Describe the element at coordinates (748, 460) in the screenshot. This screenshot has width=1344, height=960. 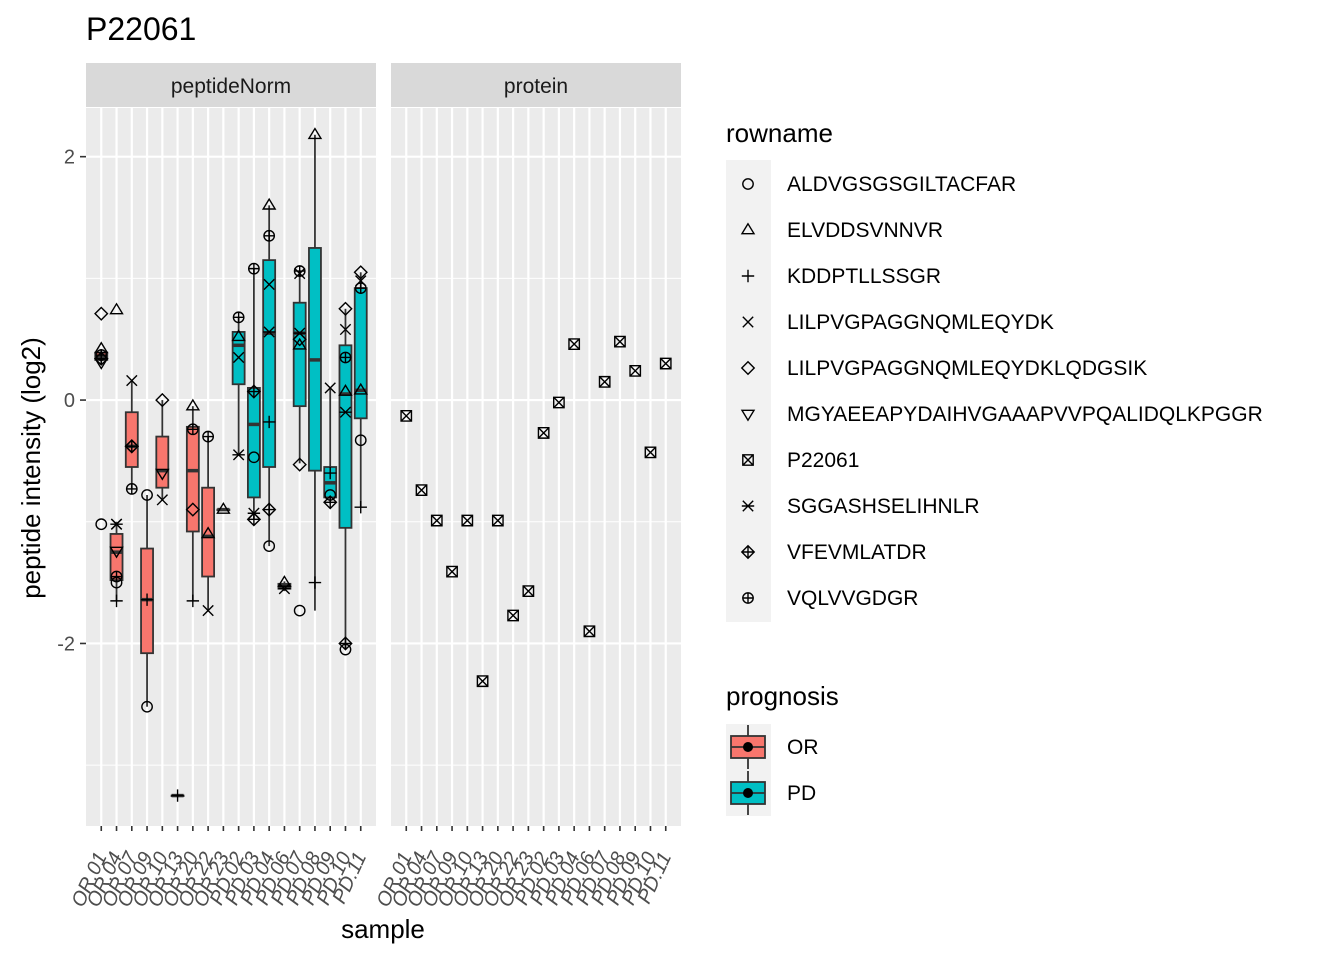
I see `legend-key-square-cross` at that location.